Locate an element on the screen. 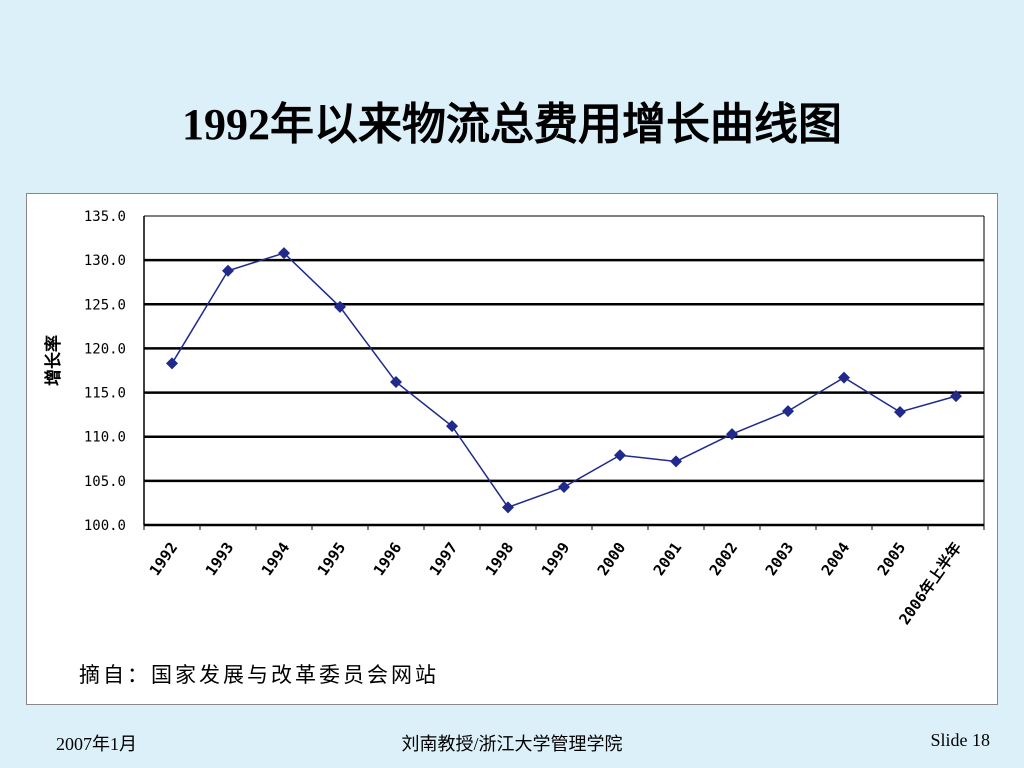  y-tick-label: 110.0 is located at coordinates (105, 438).